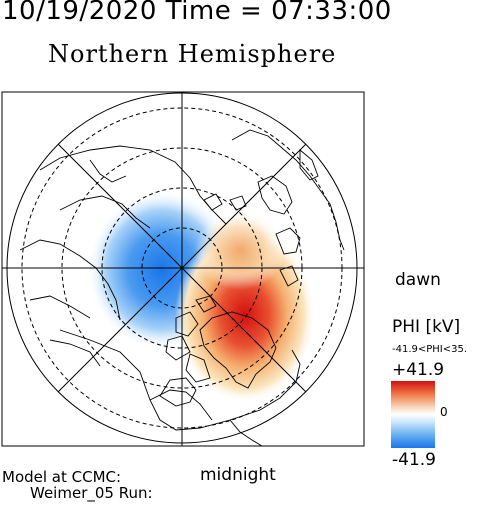 The image size is (484, 508). I want to click on plot-title: Northern Hemisphere, so click(192, 54).